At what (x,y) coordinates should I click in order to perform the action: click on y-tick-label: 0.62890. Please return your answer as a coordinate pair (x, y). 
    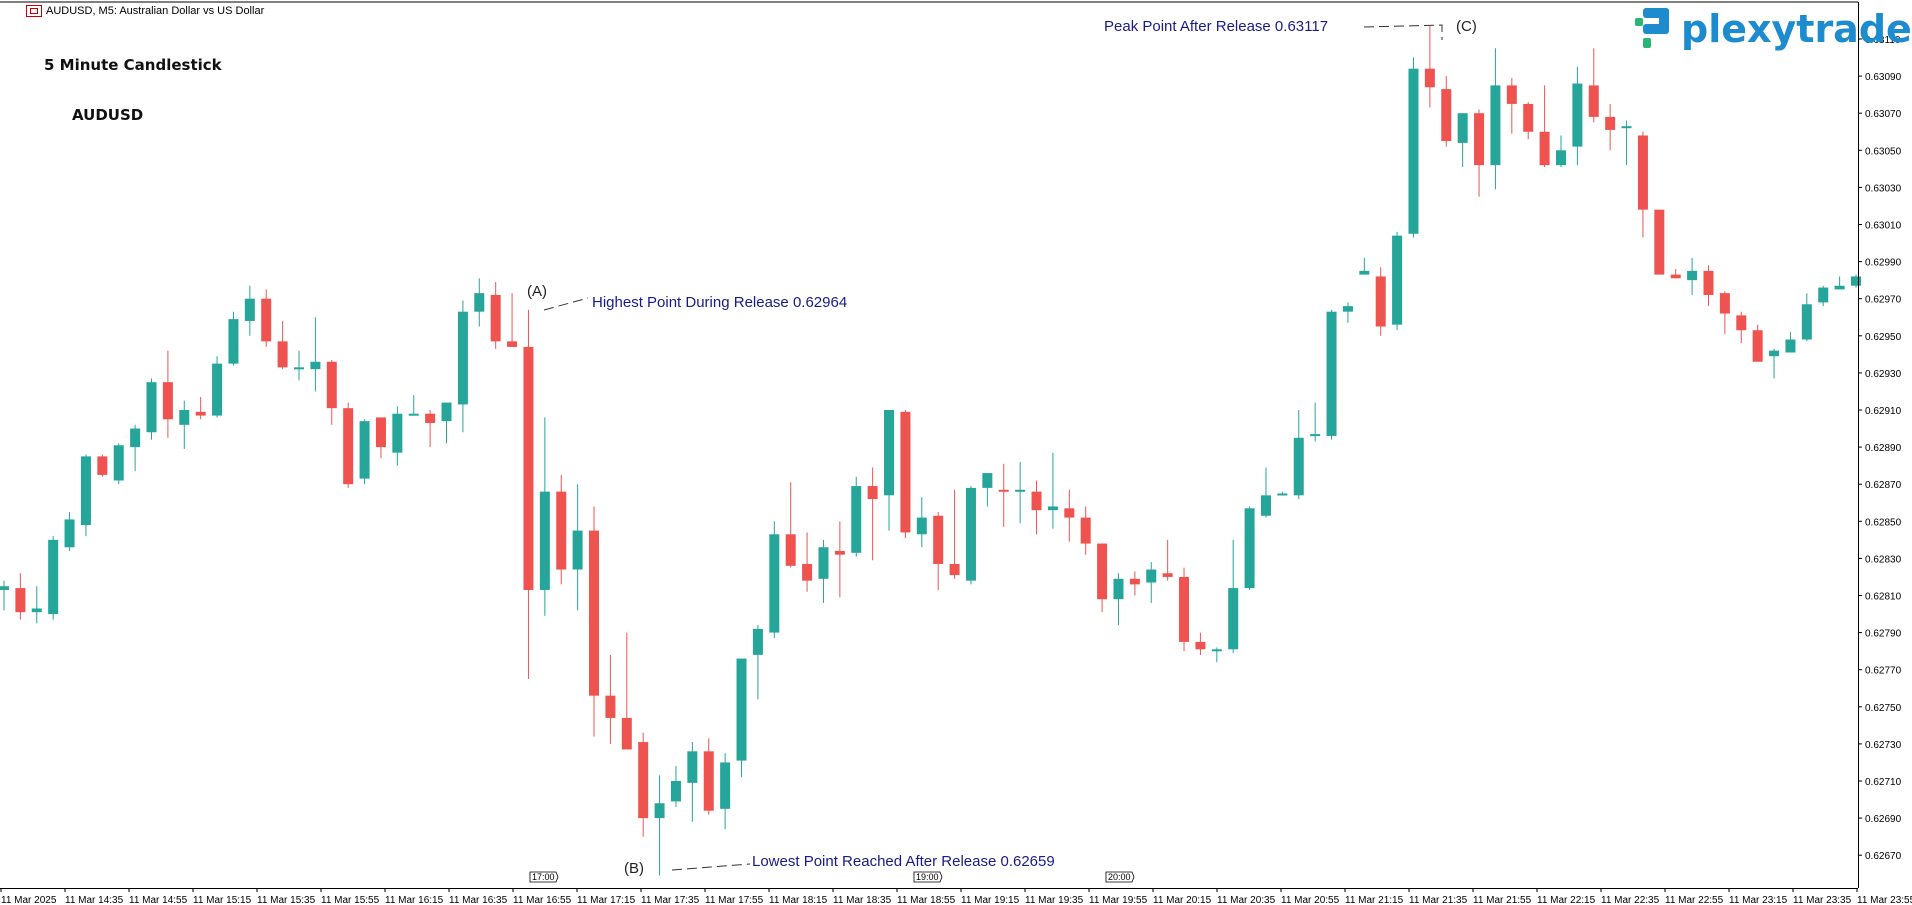
    Looking at the image, I should click on (1883, 448).